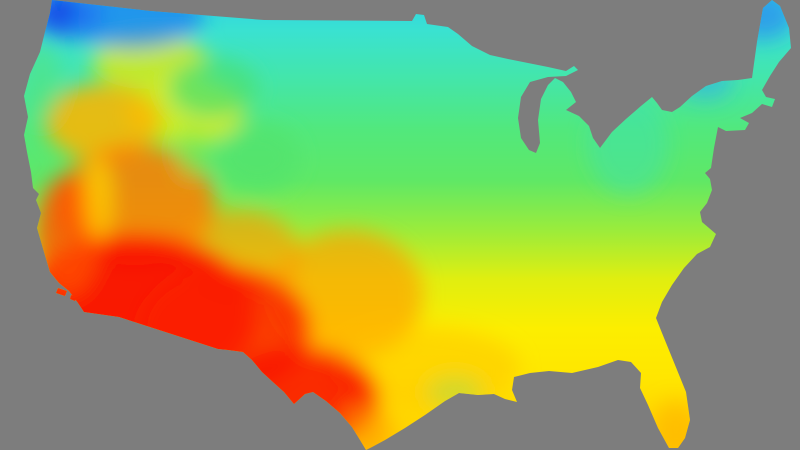 The image size is (800, 450). Describe the element at coordinates (348, 295) in the screenshot. I see `hotspot-southern-plains-orange` at that location.